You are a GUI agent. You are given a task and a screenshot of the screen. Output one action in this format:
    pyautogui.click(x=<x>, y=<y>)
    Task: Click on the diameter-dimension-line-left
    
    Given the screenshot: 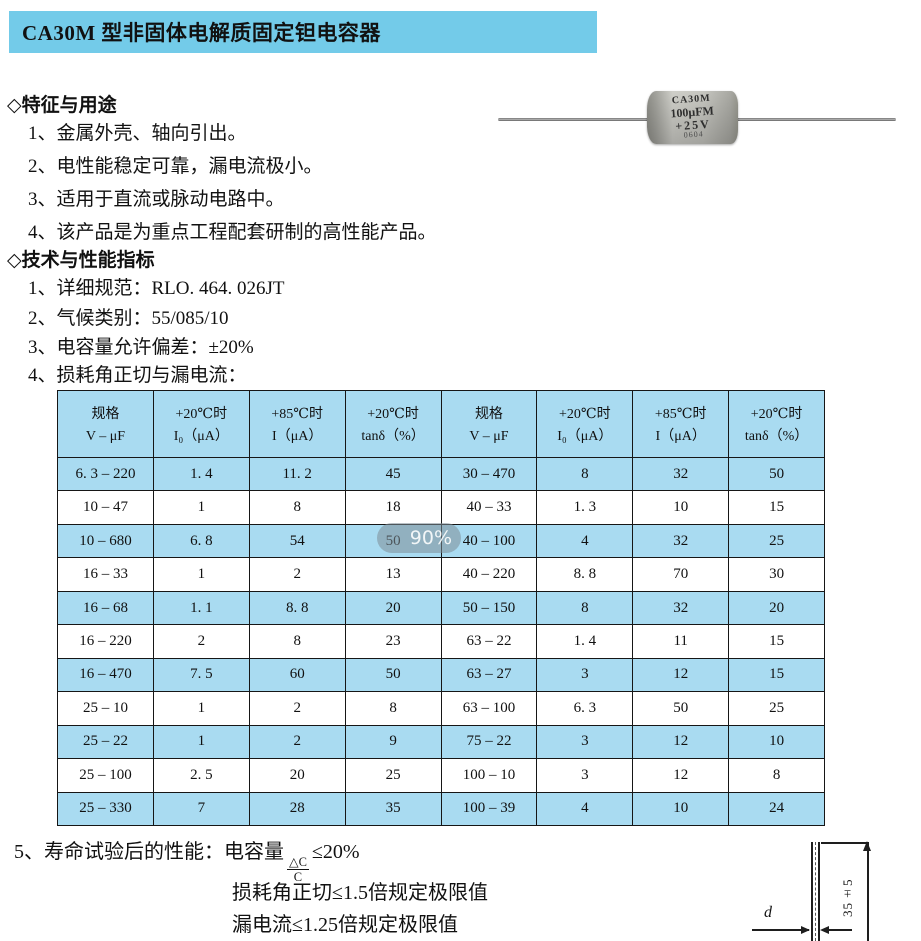 What is the action you would take?
    pyautogui.click(x=780, y=930)
    